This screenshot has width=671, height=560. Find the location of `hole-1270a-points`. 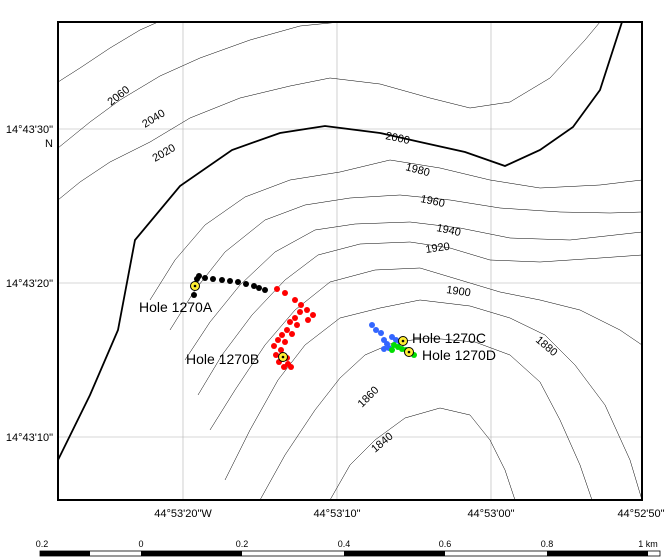

hole-1270a-points is located at coordinates (229, 285).